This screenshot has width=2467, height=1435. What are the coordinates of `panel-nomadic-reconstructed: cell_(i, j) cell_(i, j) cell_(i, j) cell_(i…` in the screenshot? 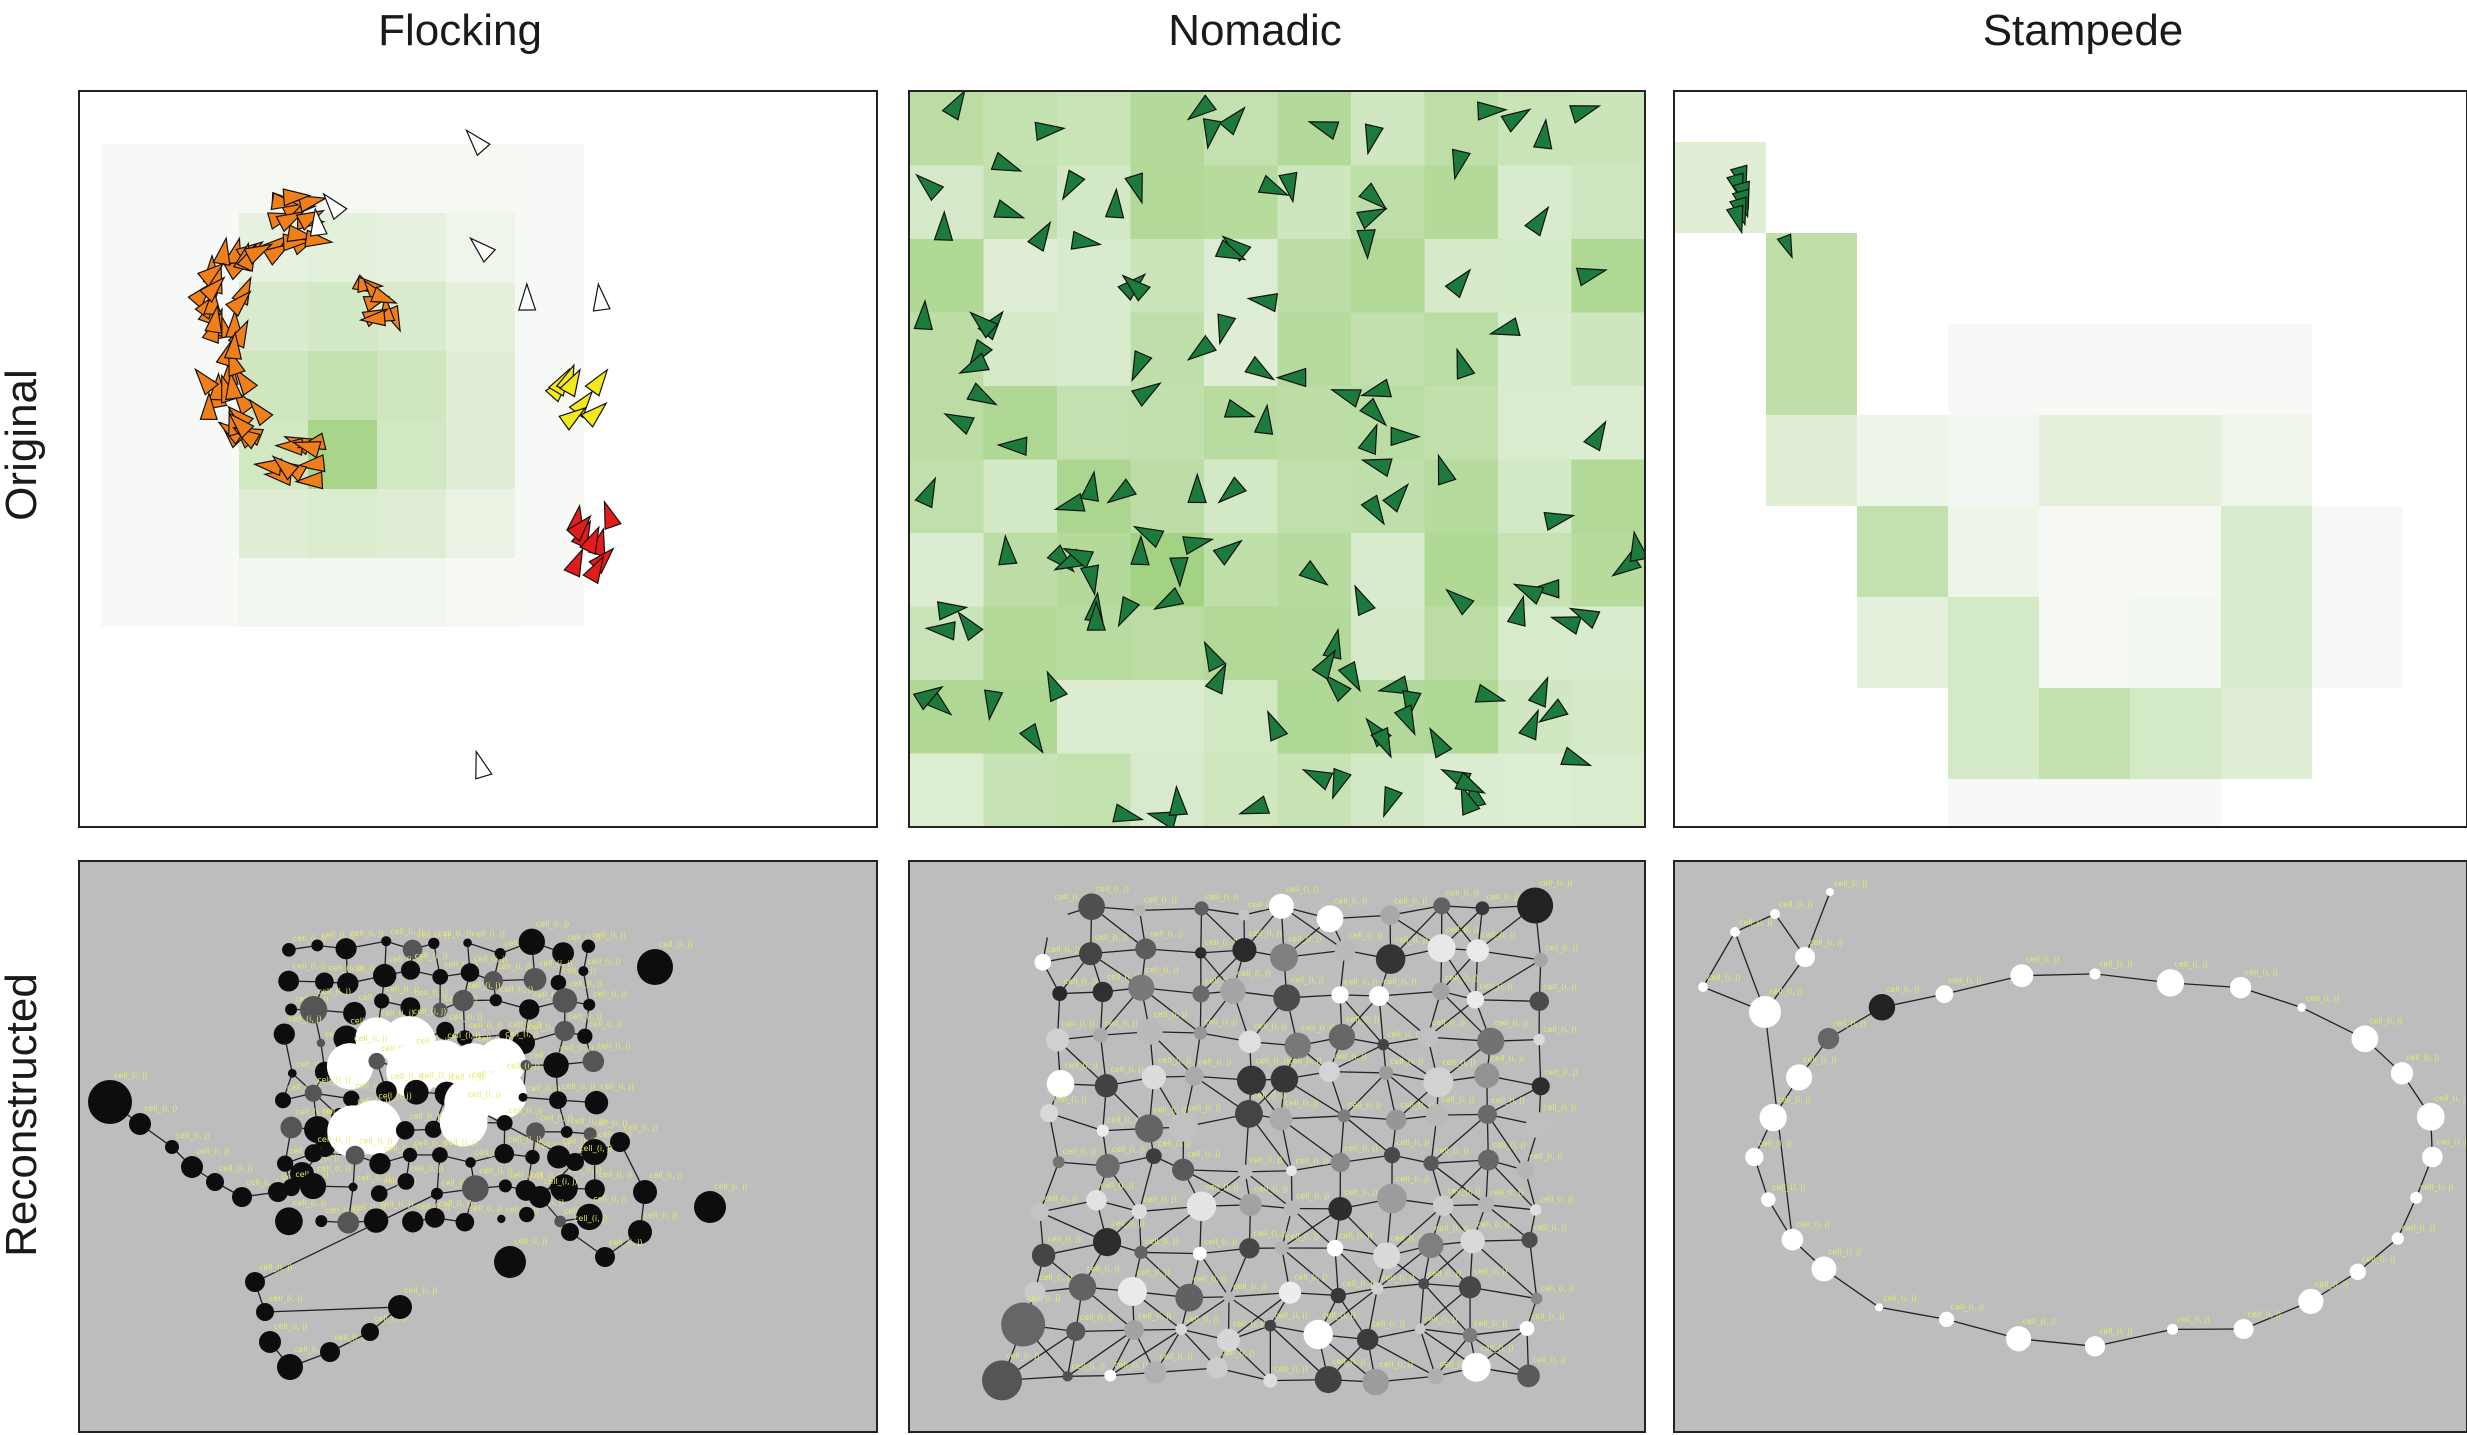 It's located at (1277, 1146).